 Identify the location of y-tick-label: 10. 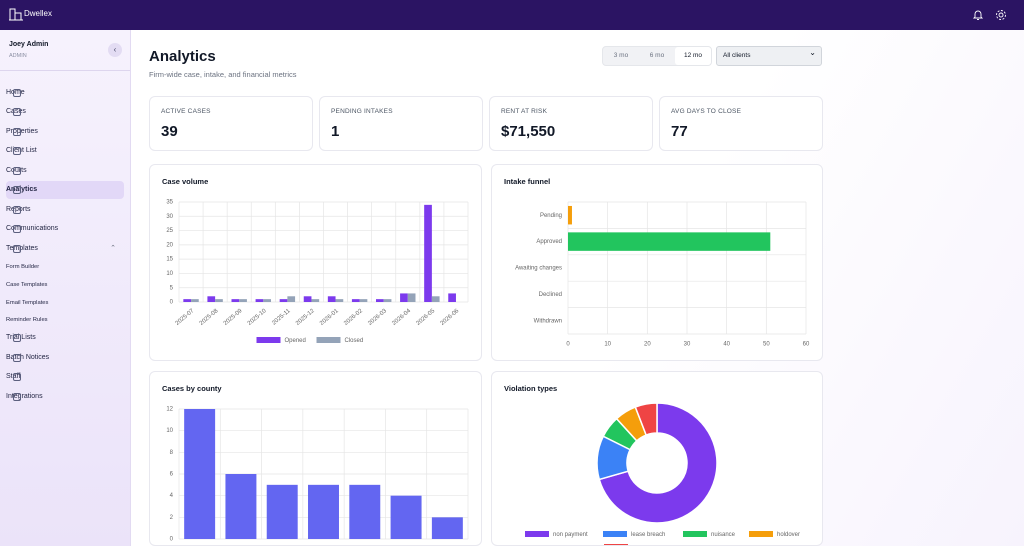
(169, 431).